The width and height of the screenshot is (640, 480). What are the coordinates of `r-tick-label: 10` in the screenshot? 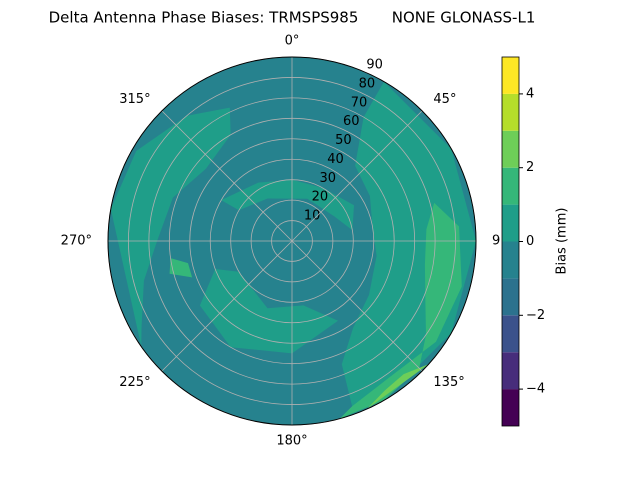 It's located at (312, 216).